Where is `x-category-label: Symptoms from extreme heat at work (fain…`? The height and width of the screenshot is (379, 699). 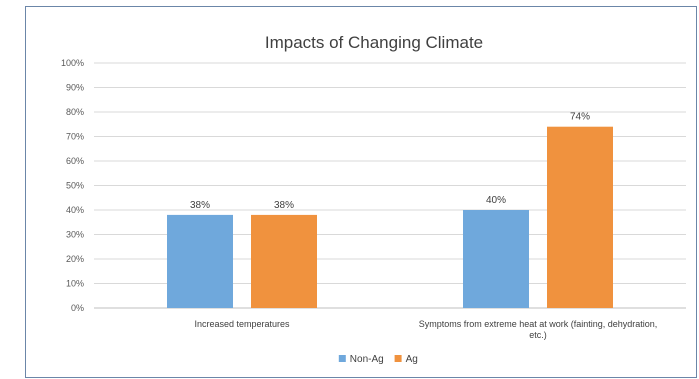
x-category-label: Symptoms from extreme heat at work (fain… is located at coordinates (538, 324).